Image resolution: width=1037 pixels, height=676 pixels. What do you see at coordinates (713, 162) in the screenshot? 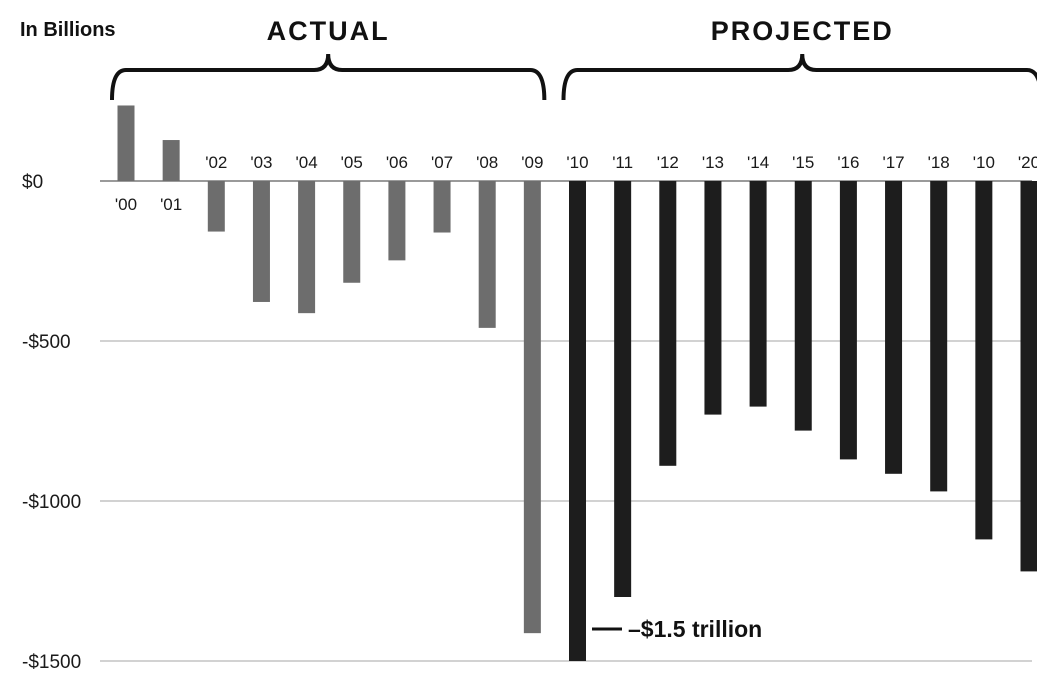
I see `x-tick-label: '13` at bounding box center [713, 162].